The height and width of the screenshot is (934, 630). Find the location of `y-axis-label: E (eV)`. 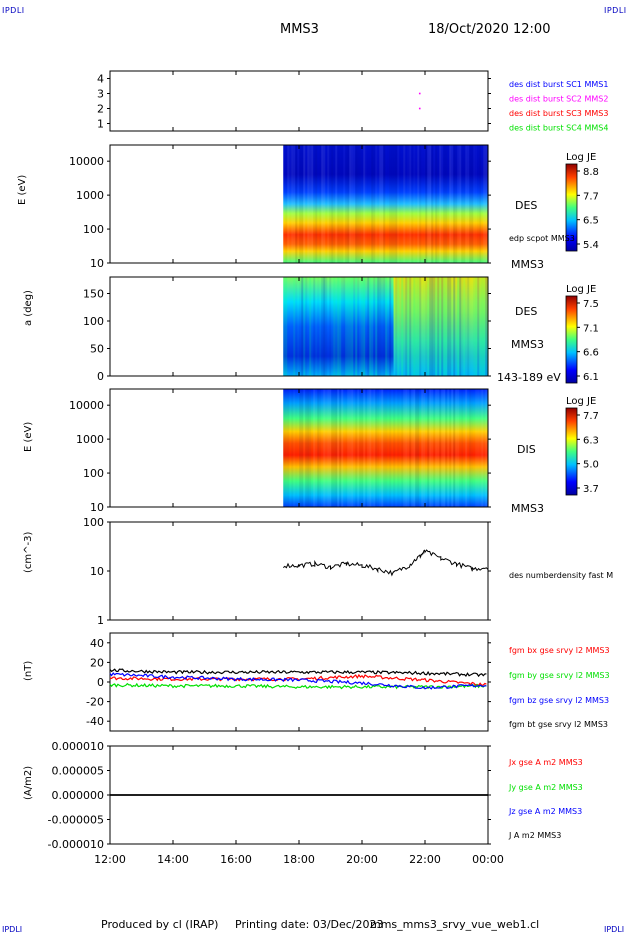

y-axis-label: E (eV) is located at coordinates (22, 190).